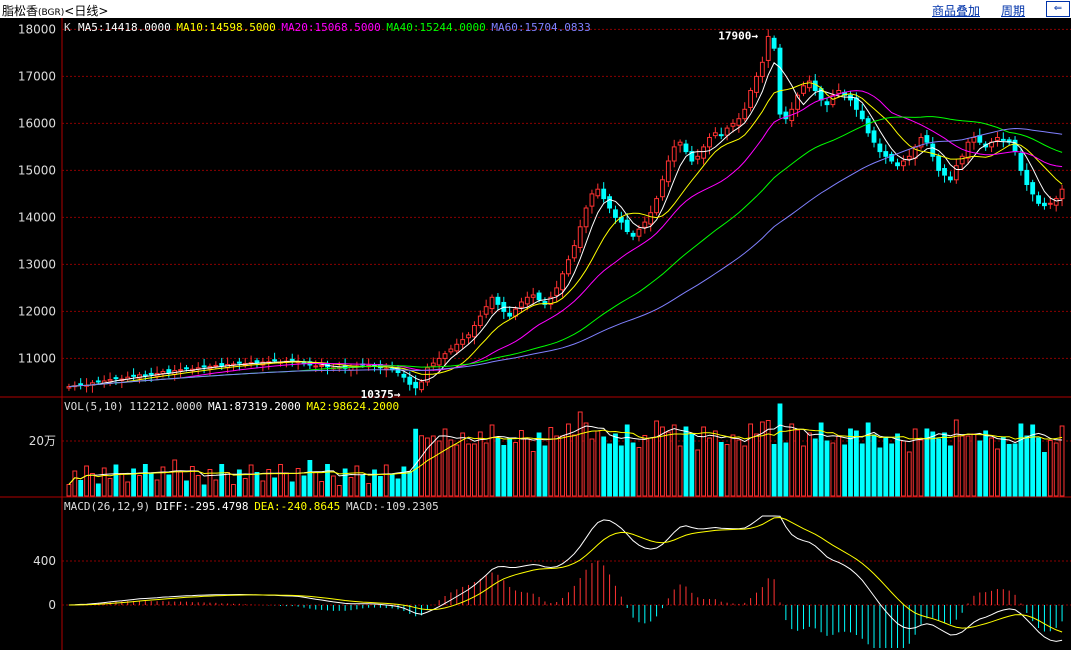 The height and width of the screenshot is (650, 1071). What do you see at coordinates (37, 123) in the screenshot?
I see `price-tick-label: 16000` at bounding box center [37, 123].